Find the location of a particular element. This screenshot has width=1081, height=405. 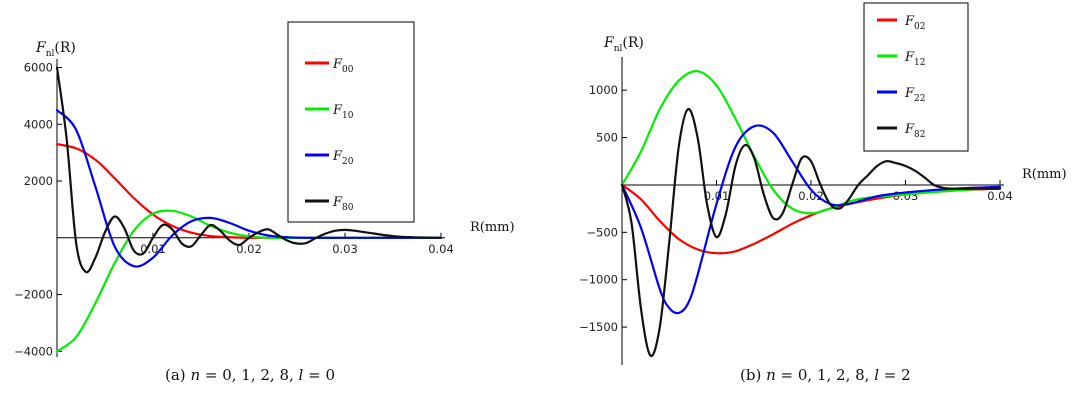

chart-a-xtick-label: 0.04 is located at coordinates (441, 249).